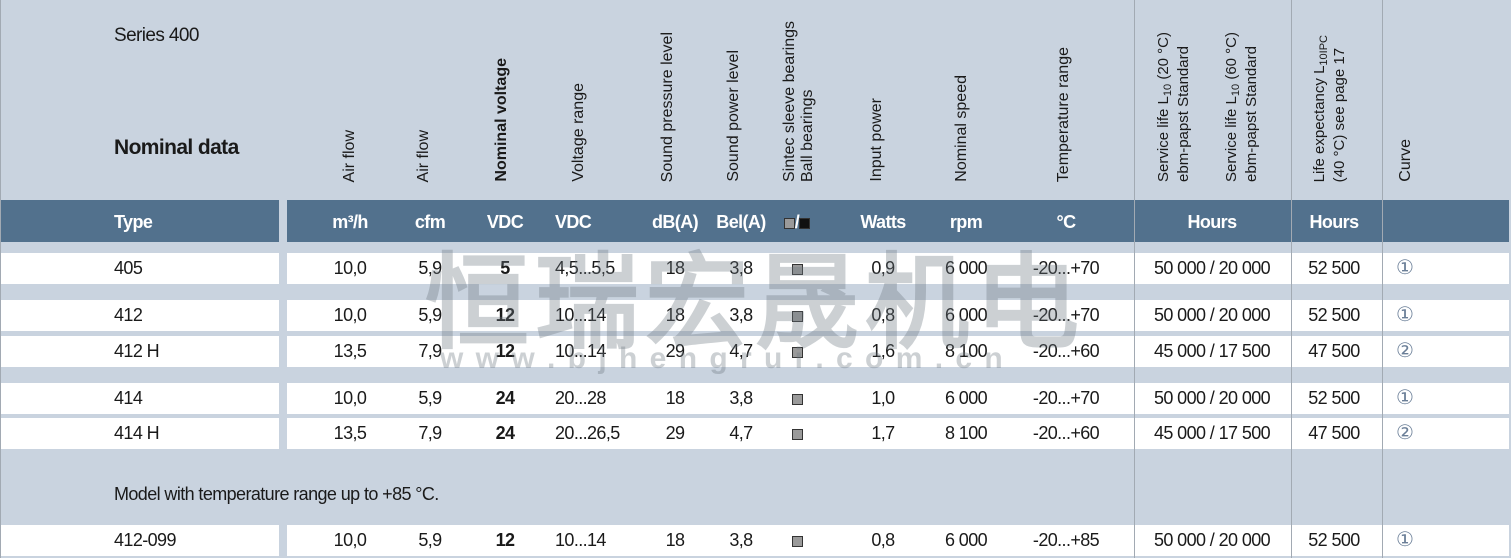 The height and width of the screenshot is (558, 1511). Describe the element at coordinates (807, 136) in the screenshot. I see `header-ball: Ball bearings` at that location.